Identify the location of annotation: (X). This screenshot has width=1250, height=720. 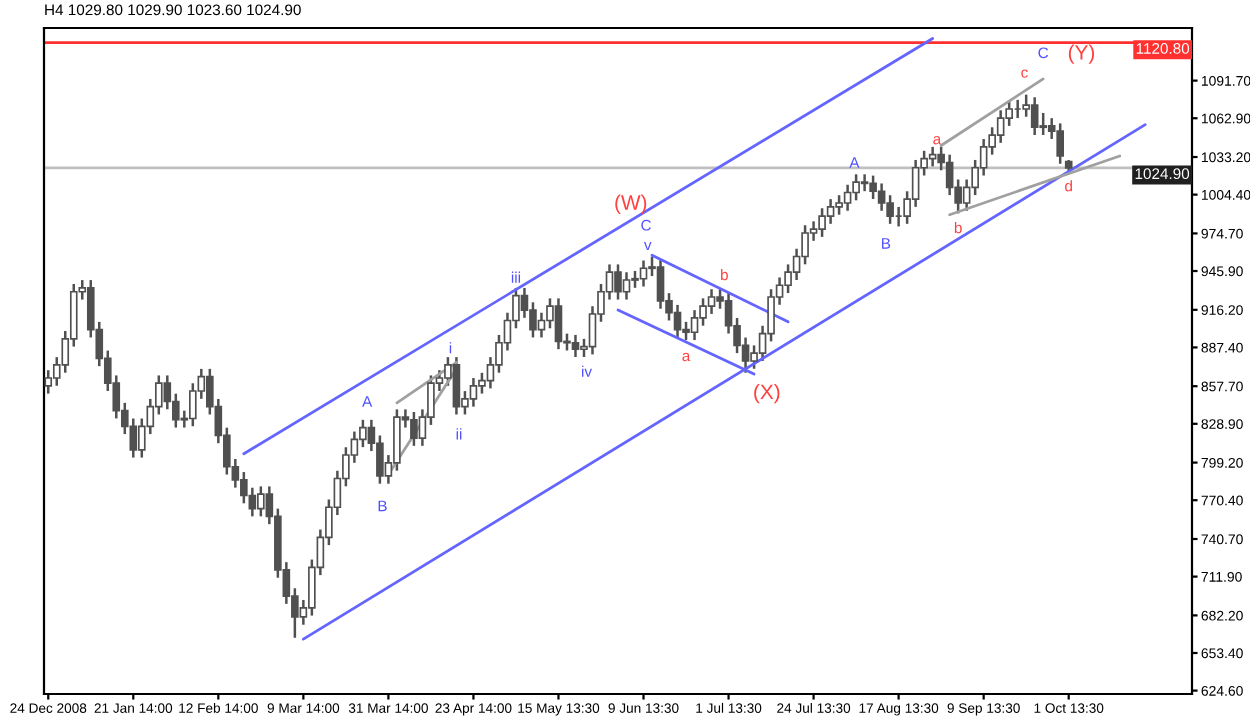
(767, 393).